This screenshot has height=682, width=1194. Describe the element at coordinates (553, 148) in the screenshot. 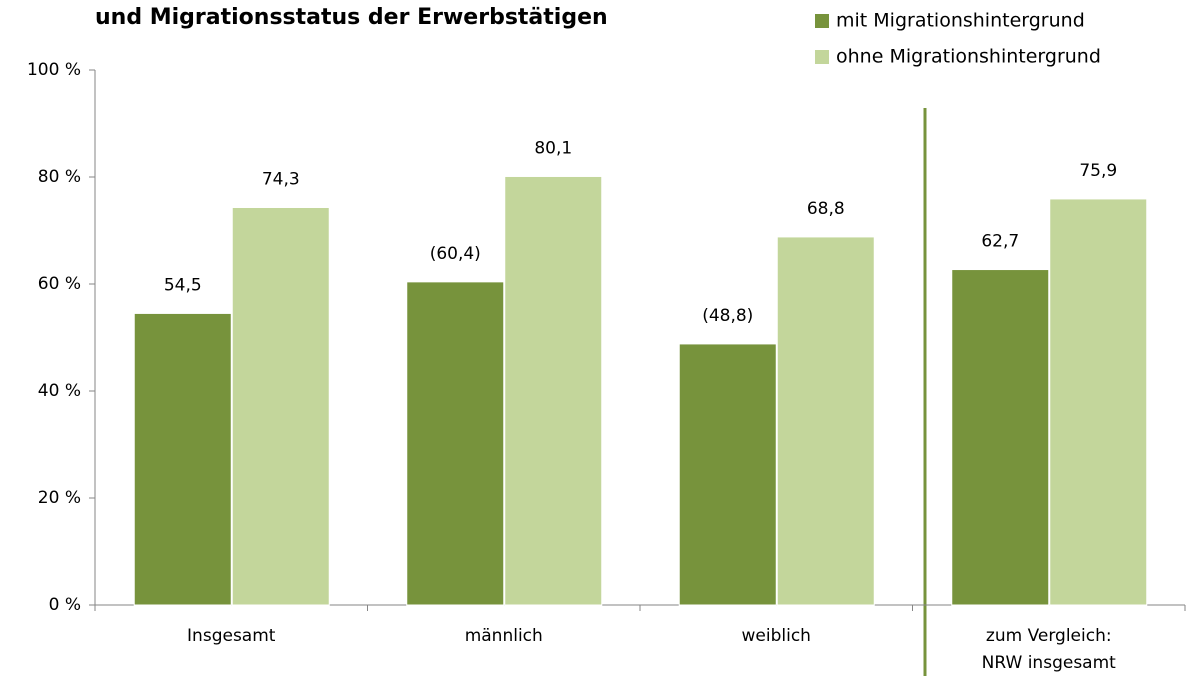

I see `value-label: 80,1` at that location.